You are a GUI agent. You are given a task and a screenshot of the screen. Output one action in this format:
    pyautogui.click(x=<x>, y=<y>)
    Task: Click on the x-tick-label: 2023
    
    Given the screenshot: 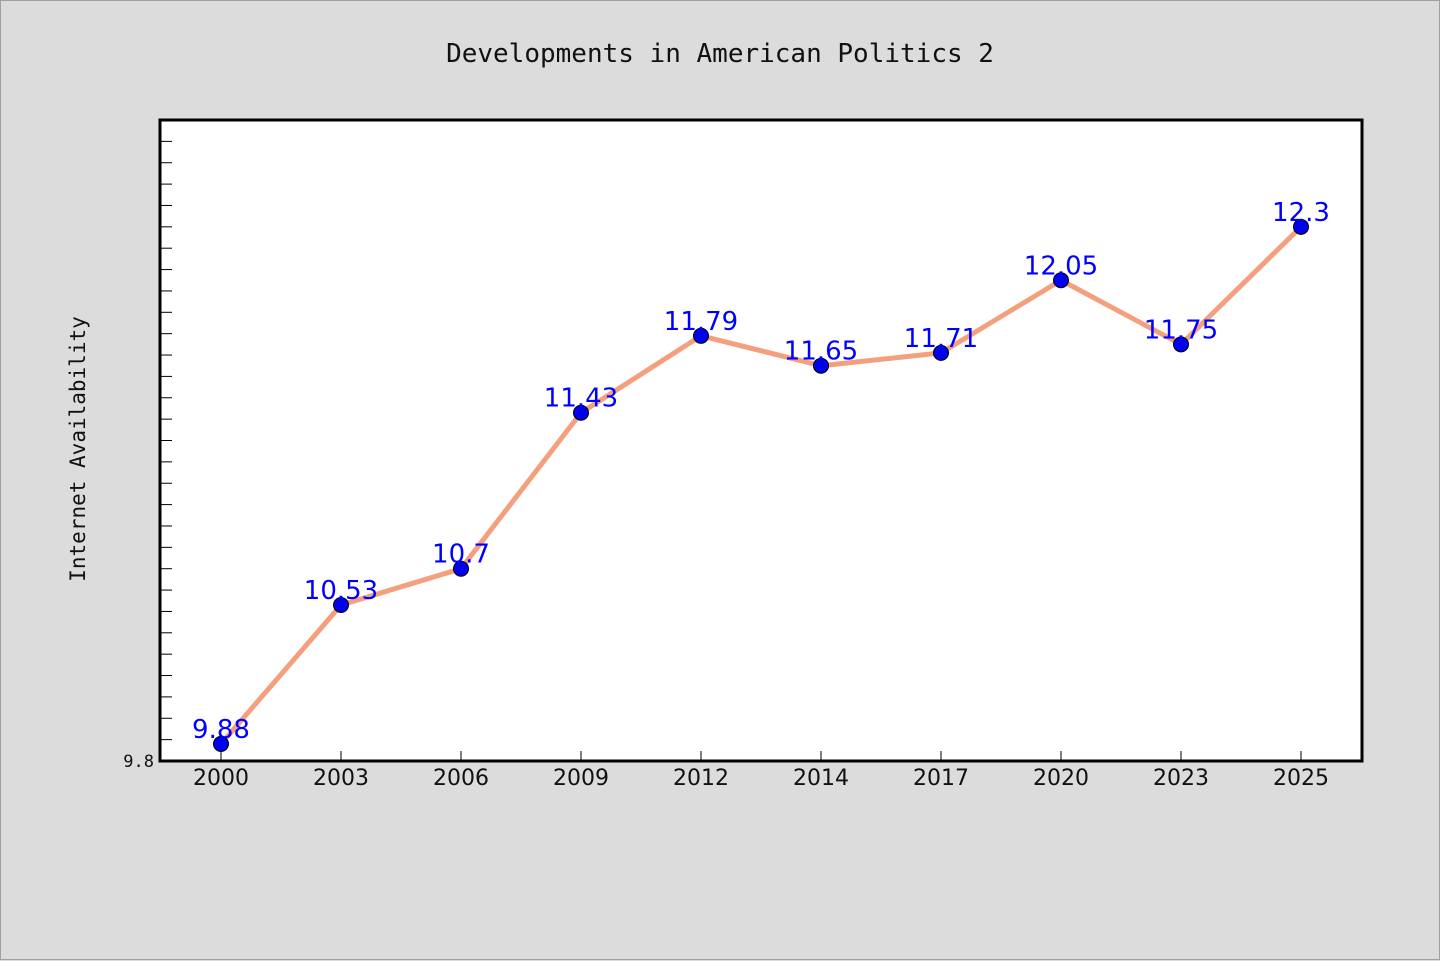 What is the action you would take?
    pyautogui.click(x=1181, y=778)
    